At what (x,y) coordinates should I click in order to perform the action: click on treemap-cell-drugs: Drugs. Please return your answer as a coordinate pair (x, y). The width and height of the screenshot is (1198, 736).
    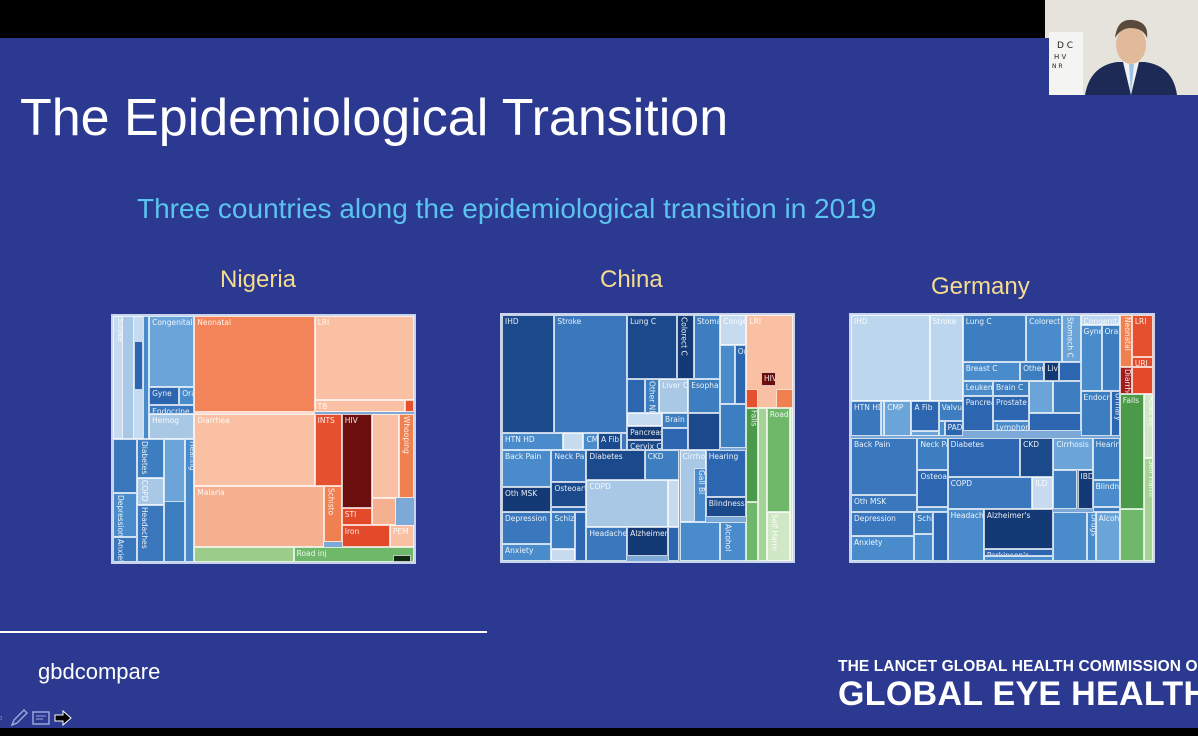
    Looking at the image, I should click on (1091, 536).